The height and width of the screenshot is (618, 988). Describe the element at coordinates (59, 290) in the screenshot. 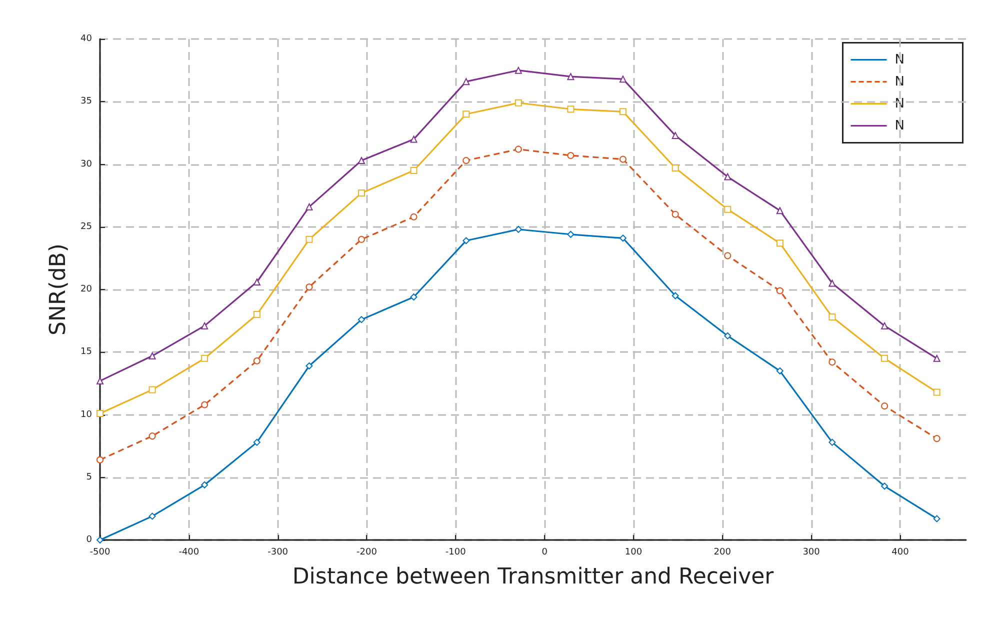

I see `y-axis-title: SNR(dB)` at that location.